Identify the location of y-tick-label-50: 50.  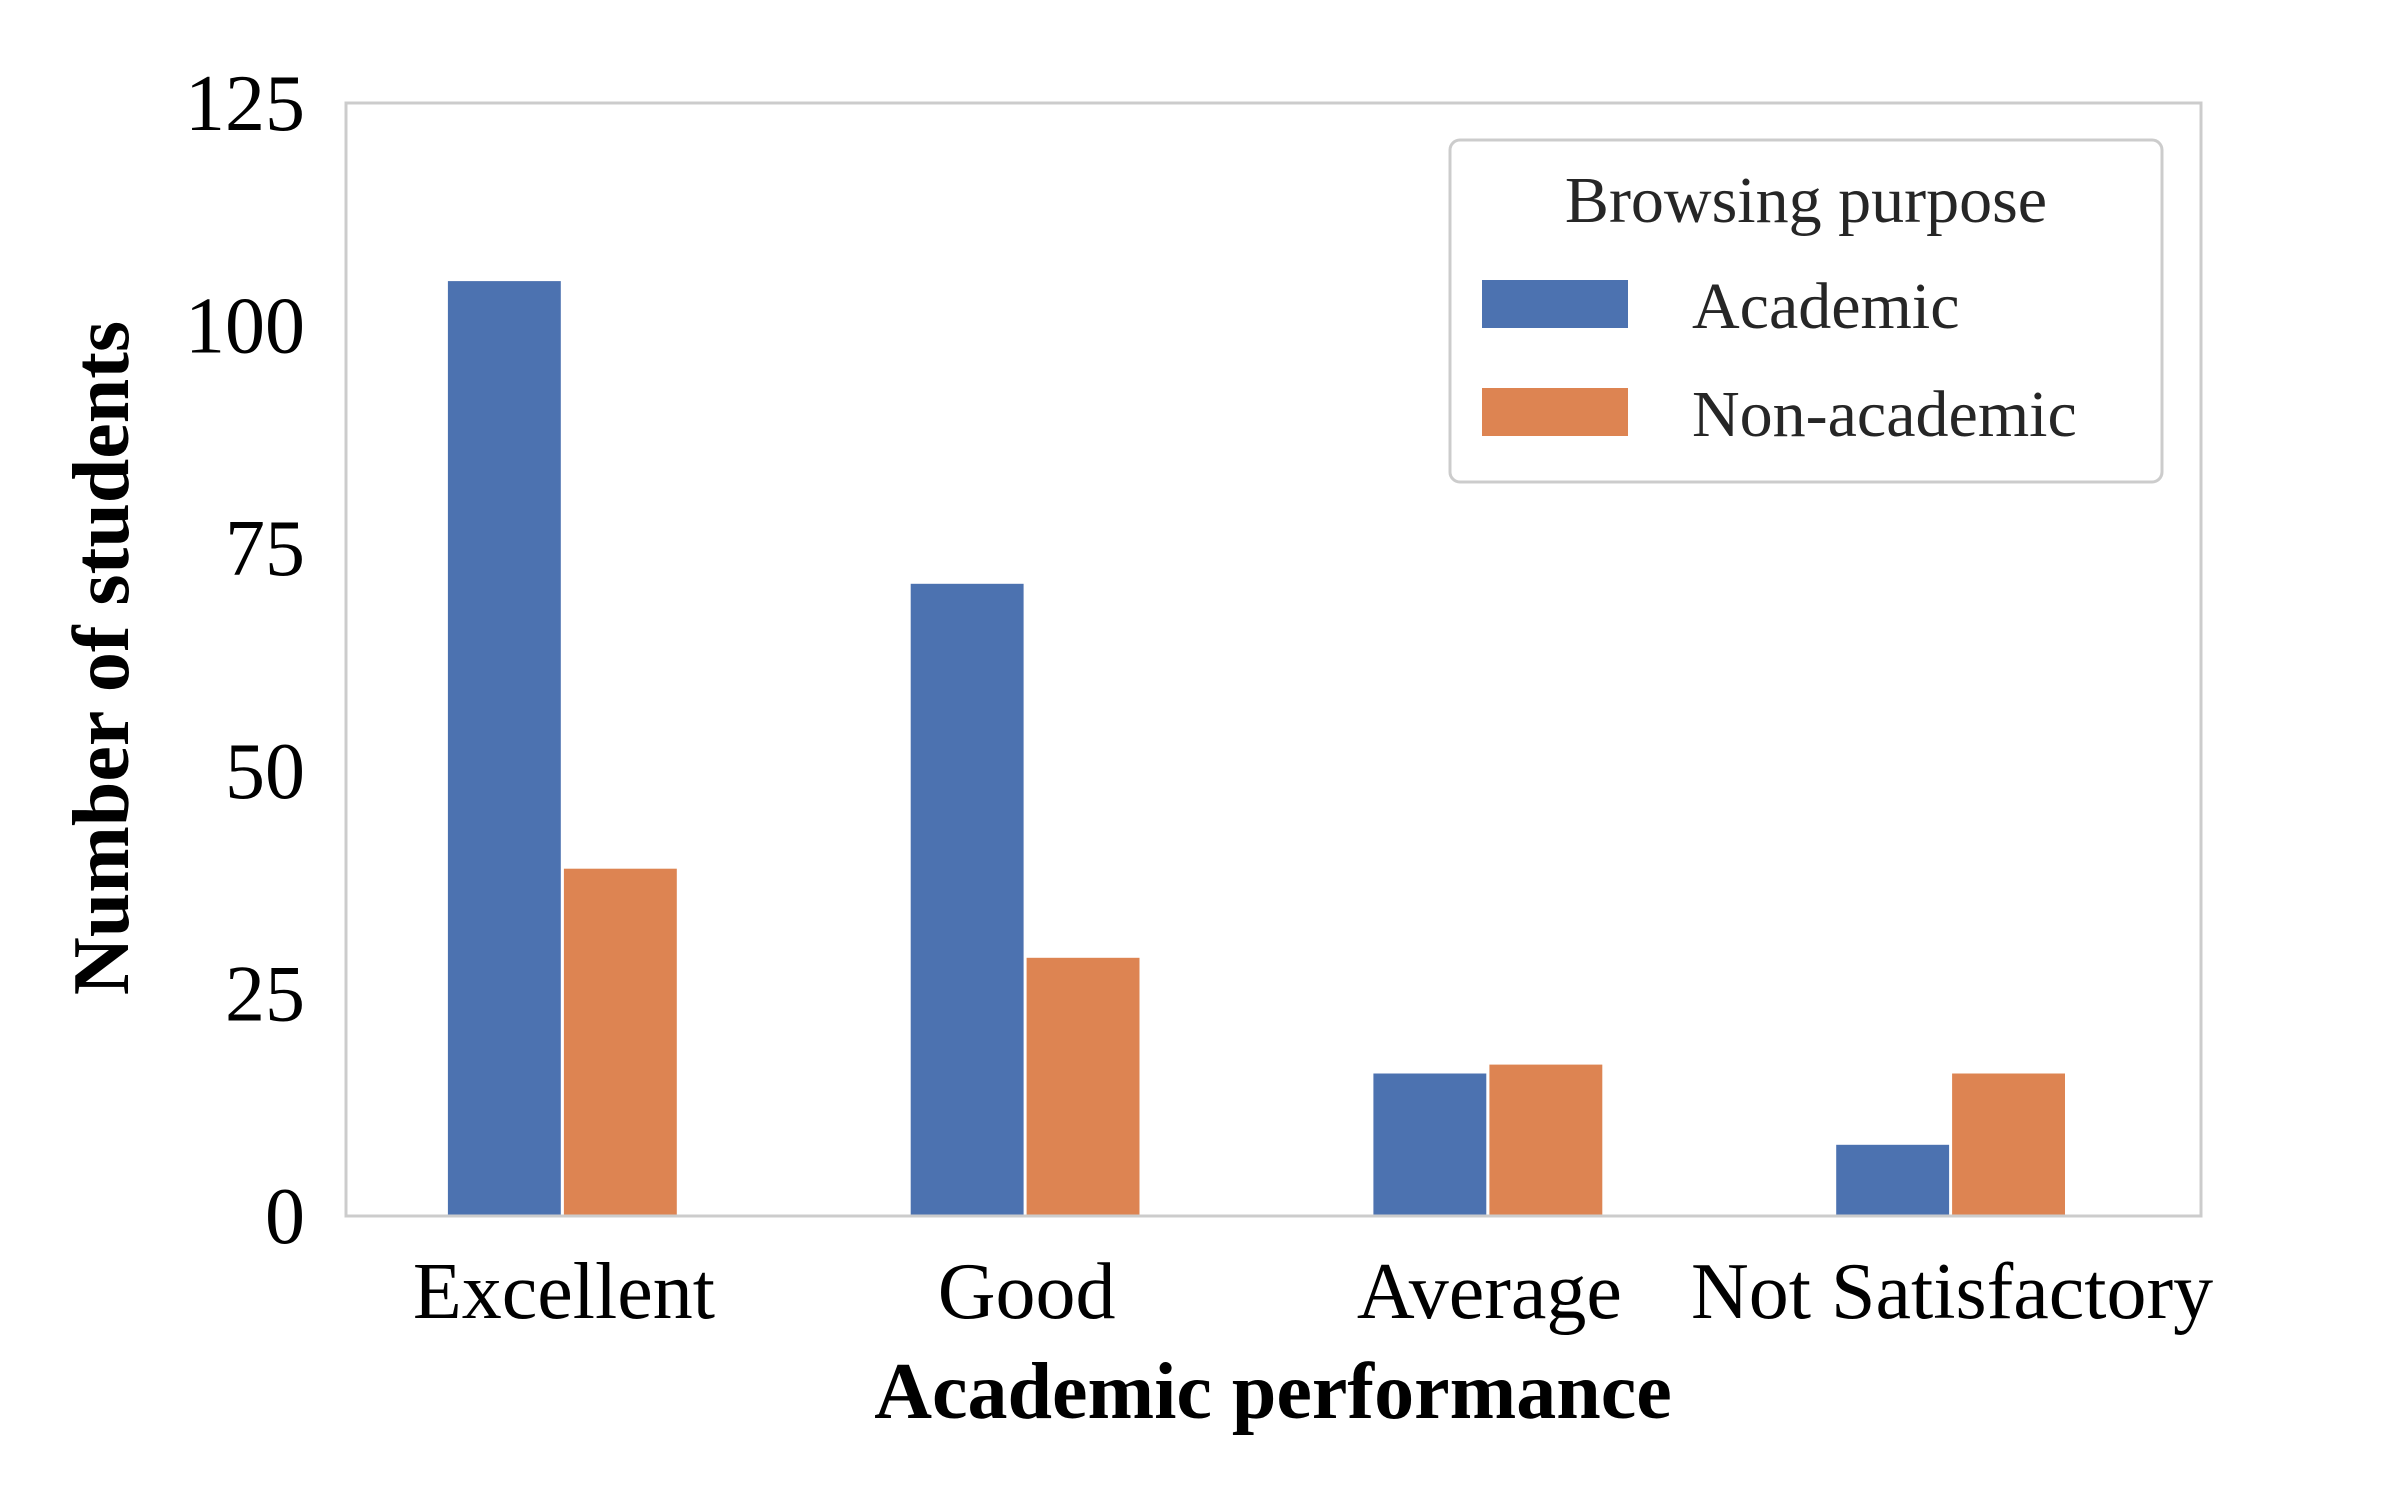
(265, 772).